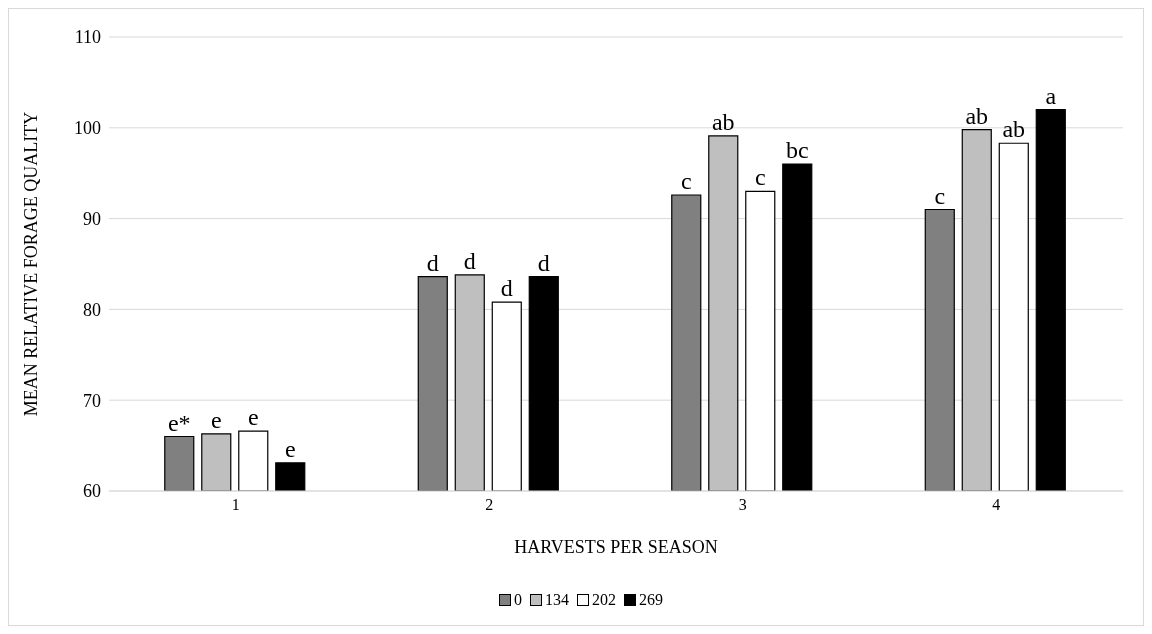 This screenshot has width=1152, height=634. What do you see at coordinates (1051, 95) in the screenshot?
I see `data-label: a` at bounding box center [1051, 95].